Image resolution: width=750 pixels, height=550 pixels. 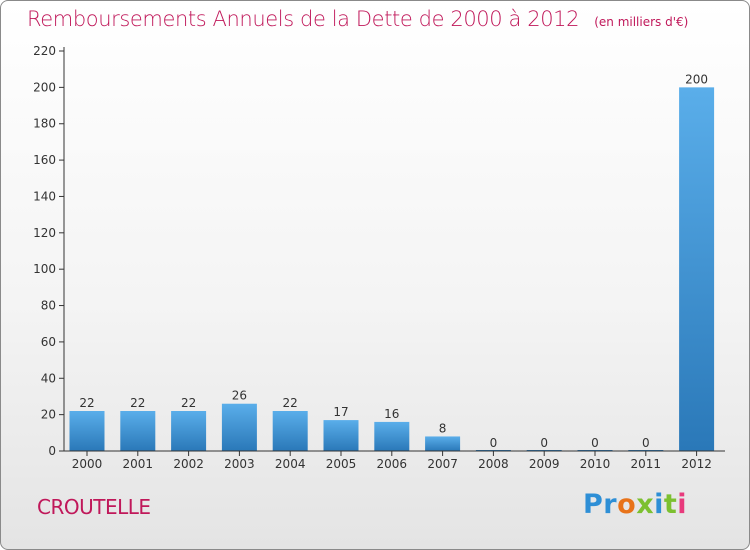 I want to click on x-tick-label: 2011, so click(x=646, y=464).